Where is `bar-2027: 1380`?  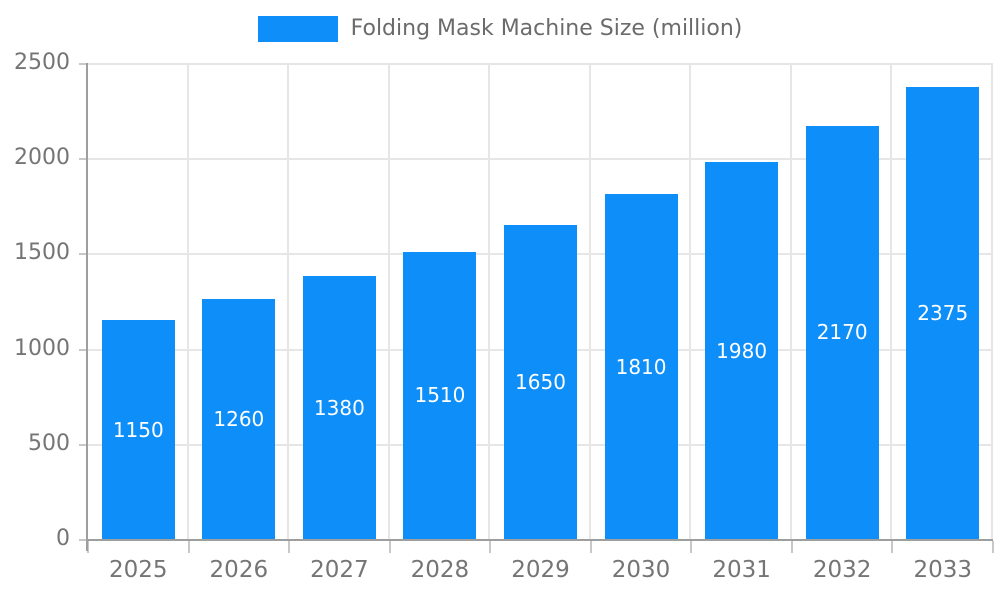 bar-2027: 1380 is located at coordinates (339, 407).